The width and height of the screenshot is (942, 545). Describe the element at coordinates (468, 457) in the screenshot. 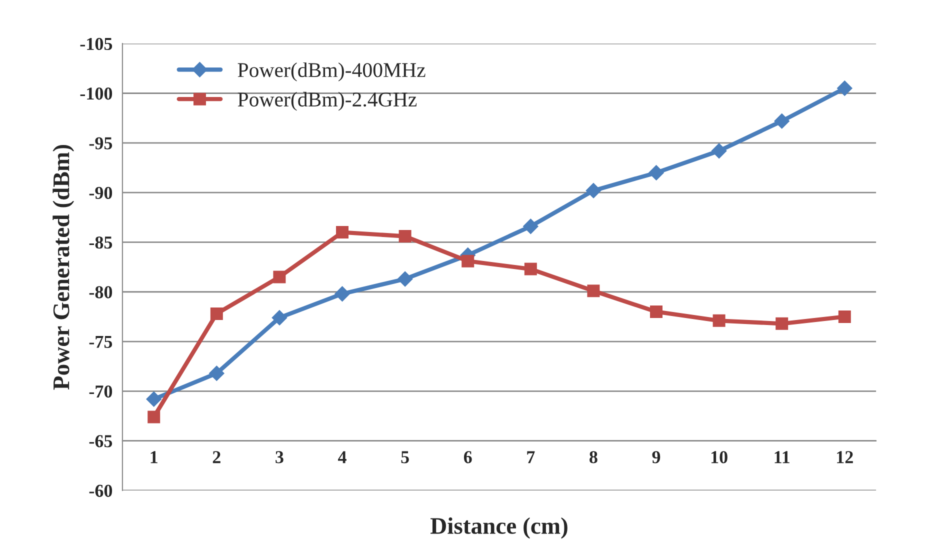

I see `x-tick-label: 6` at that location.